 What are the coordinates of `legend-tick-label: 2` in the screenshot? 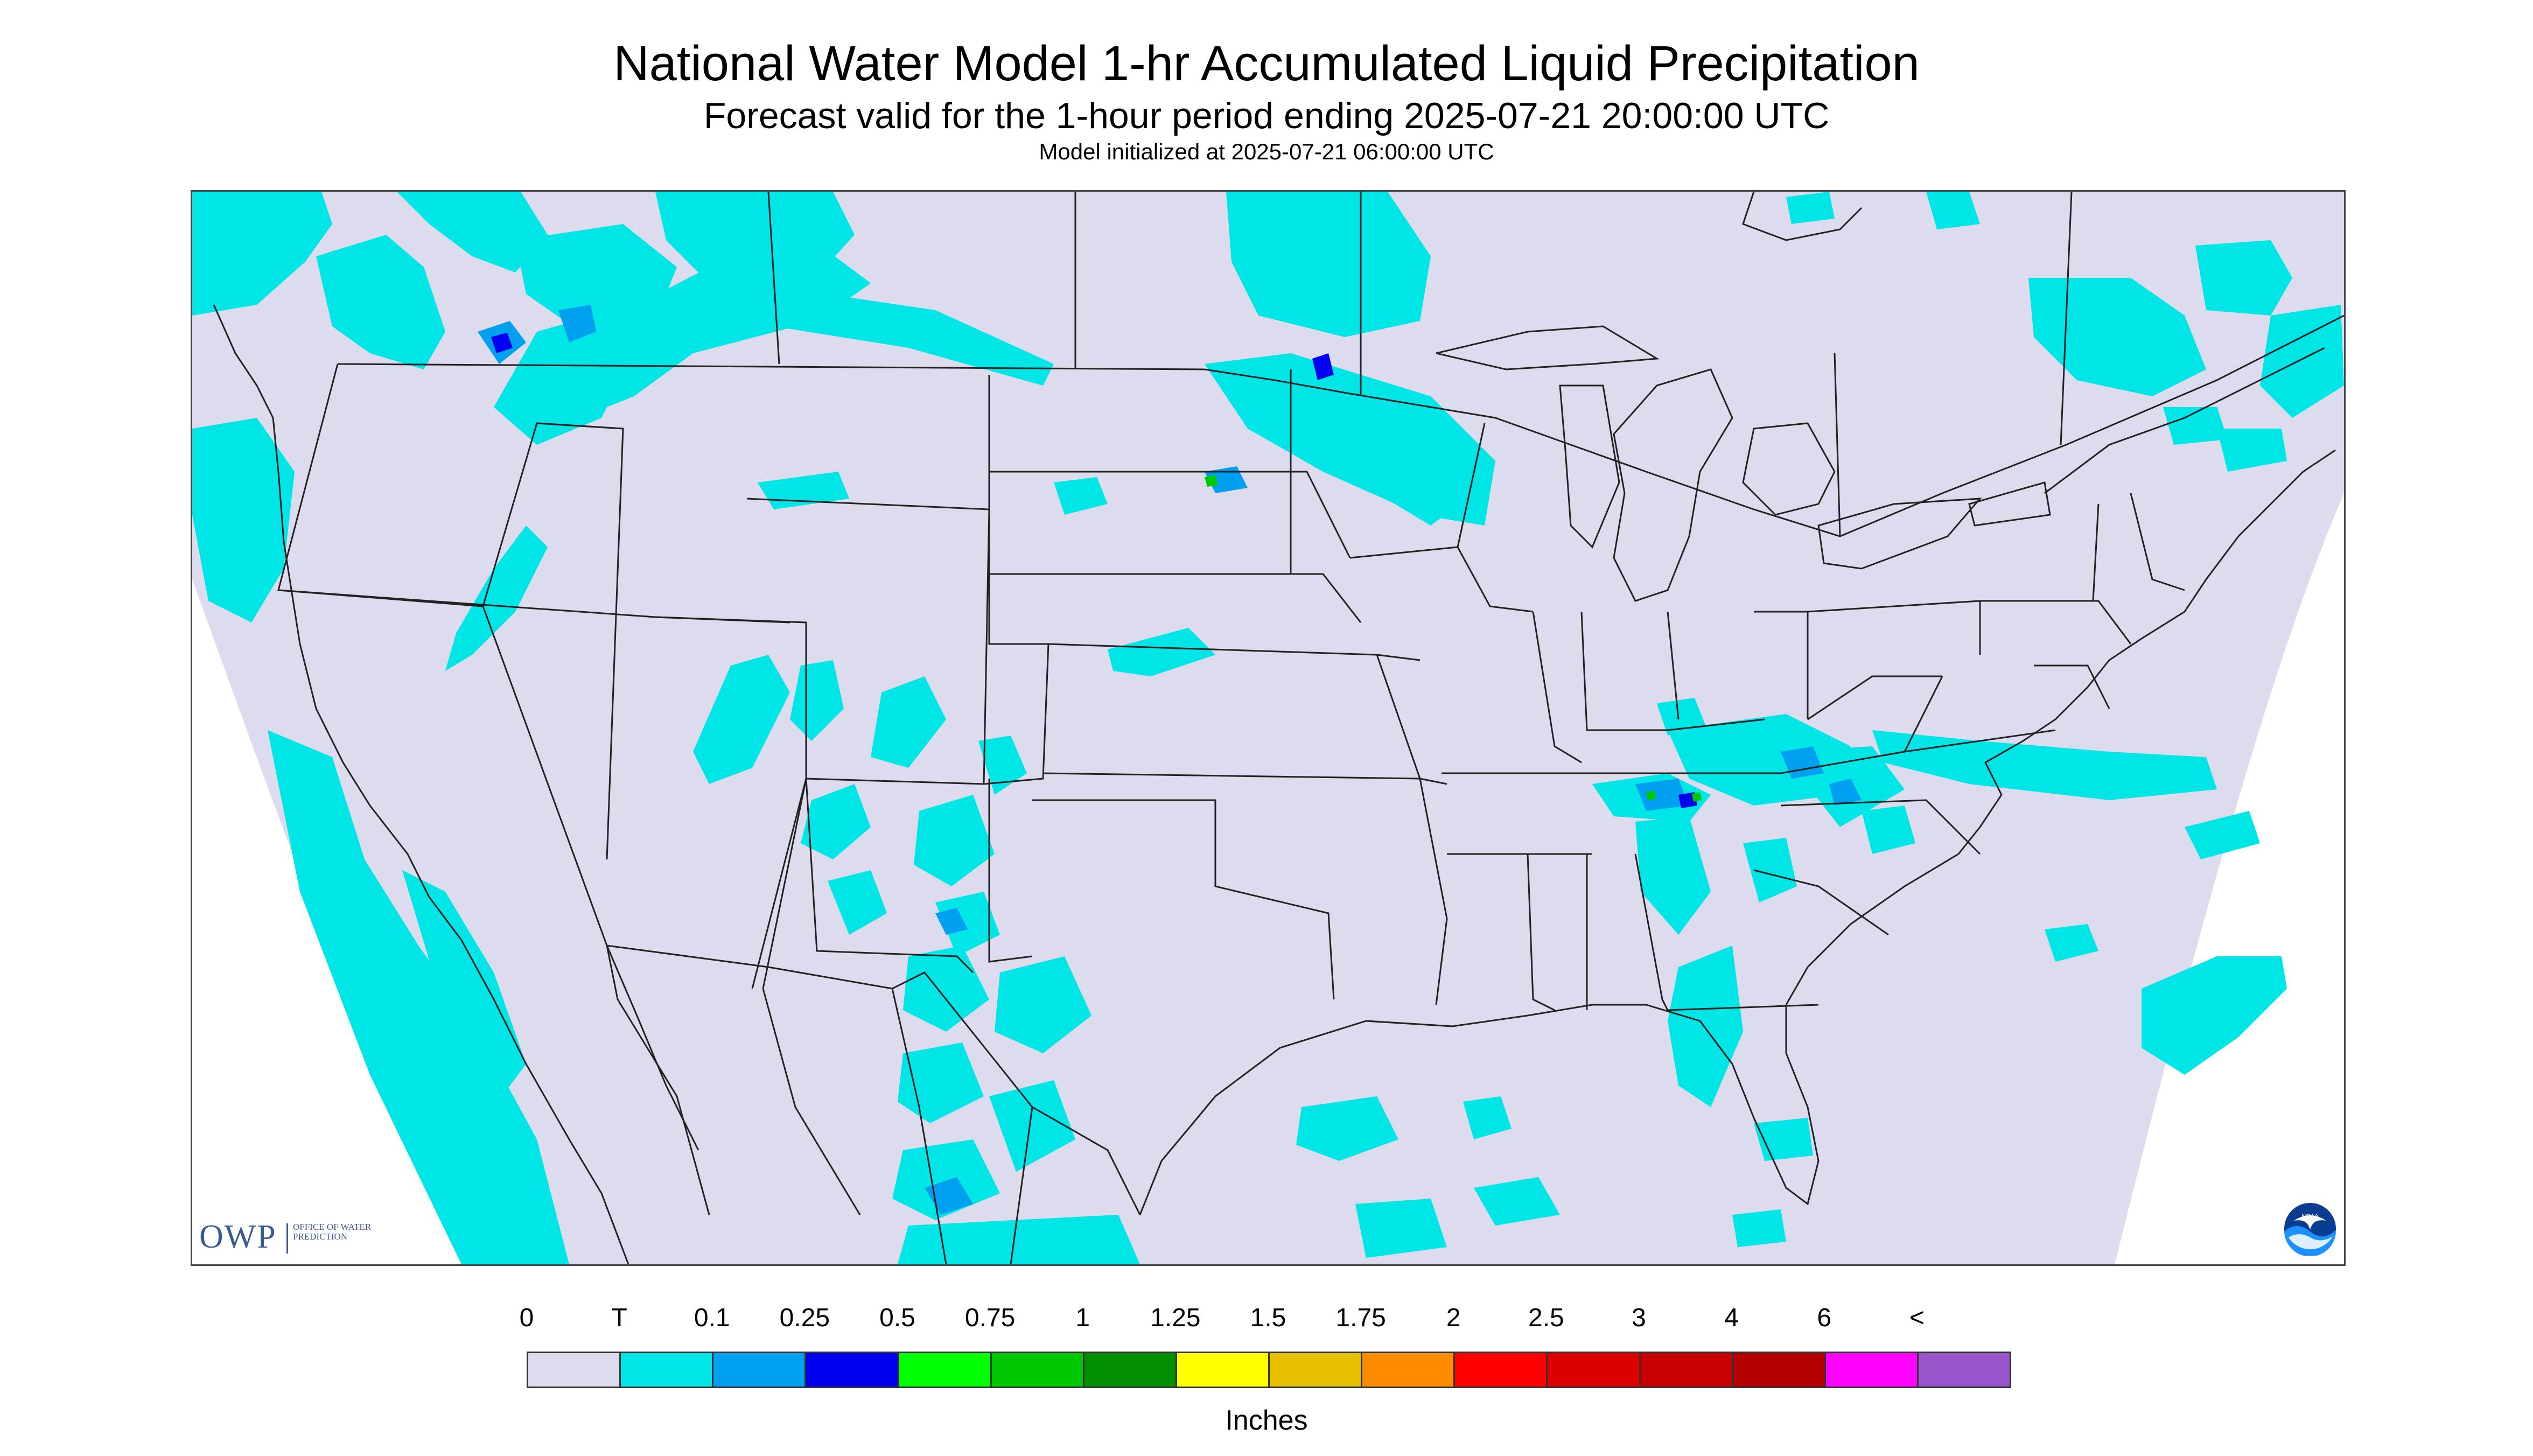 It's located at (1453, 1318).